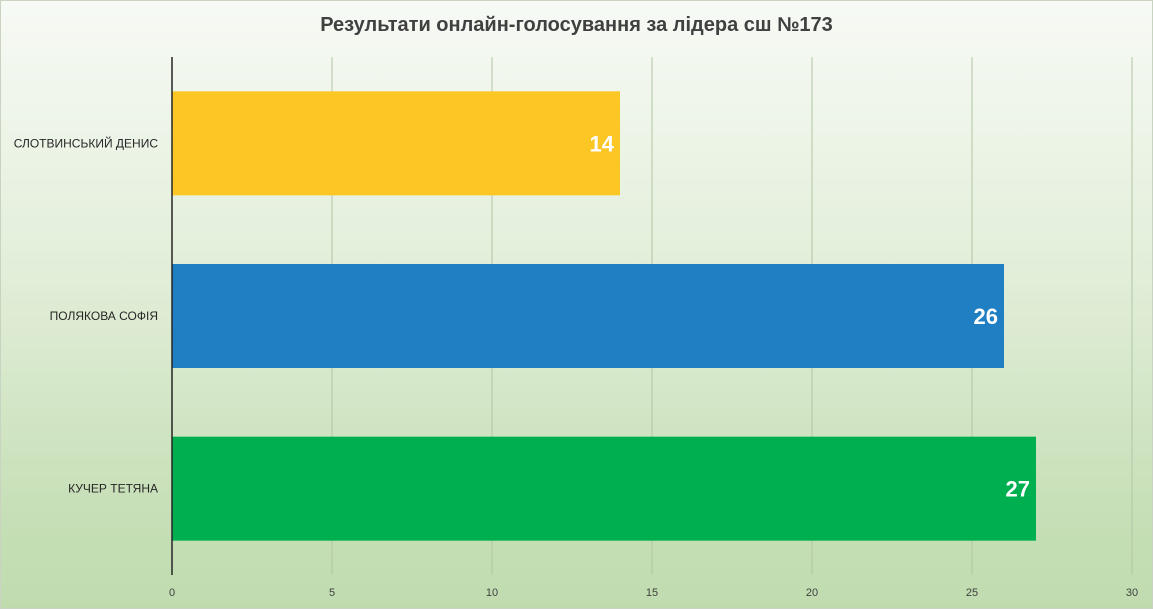 Image resolution: width=1153 pixels, height=609 pixels. What do you see at coordinates (492, 593) in the screenshot?
I see `x-tick-label: 10` at bounding box center [492, 593].